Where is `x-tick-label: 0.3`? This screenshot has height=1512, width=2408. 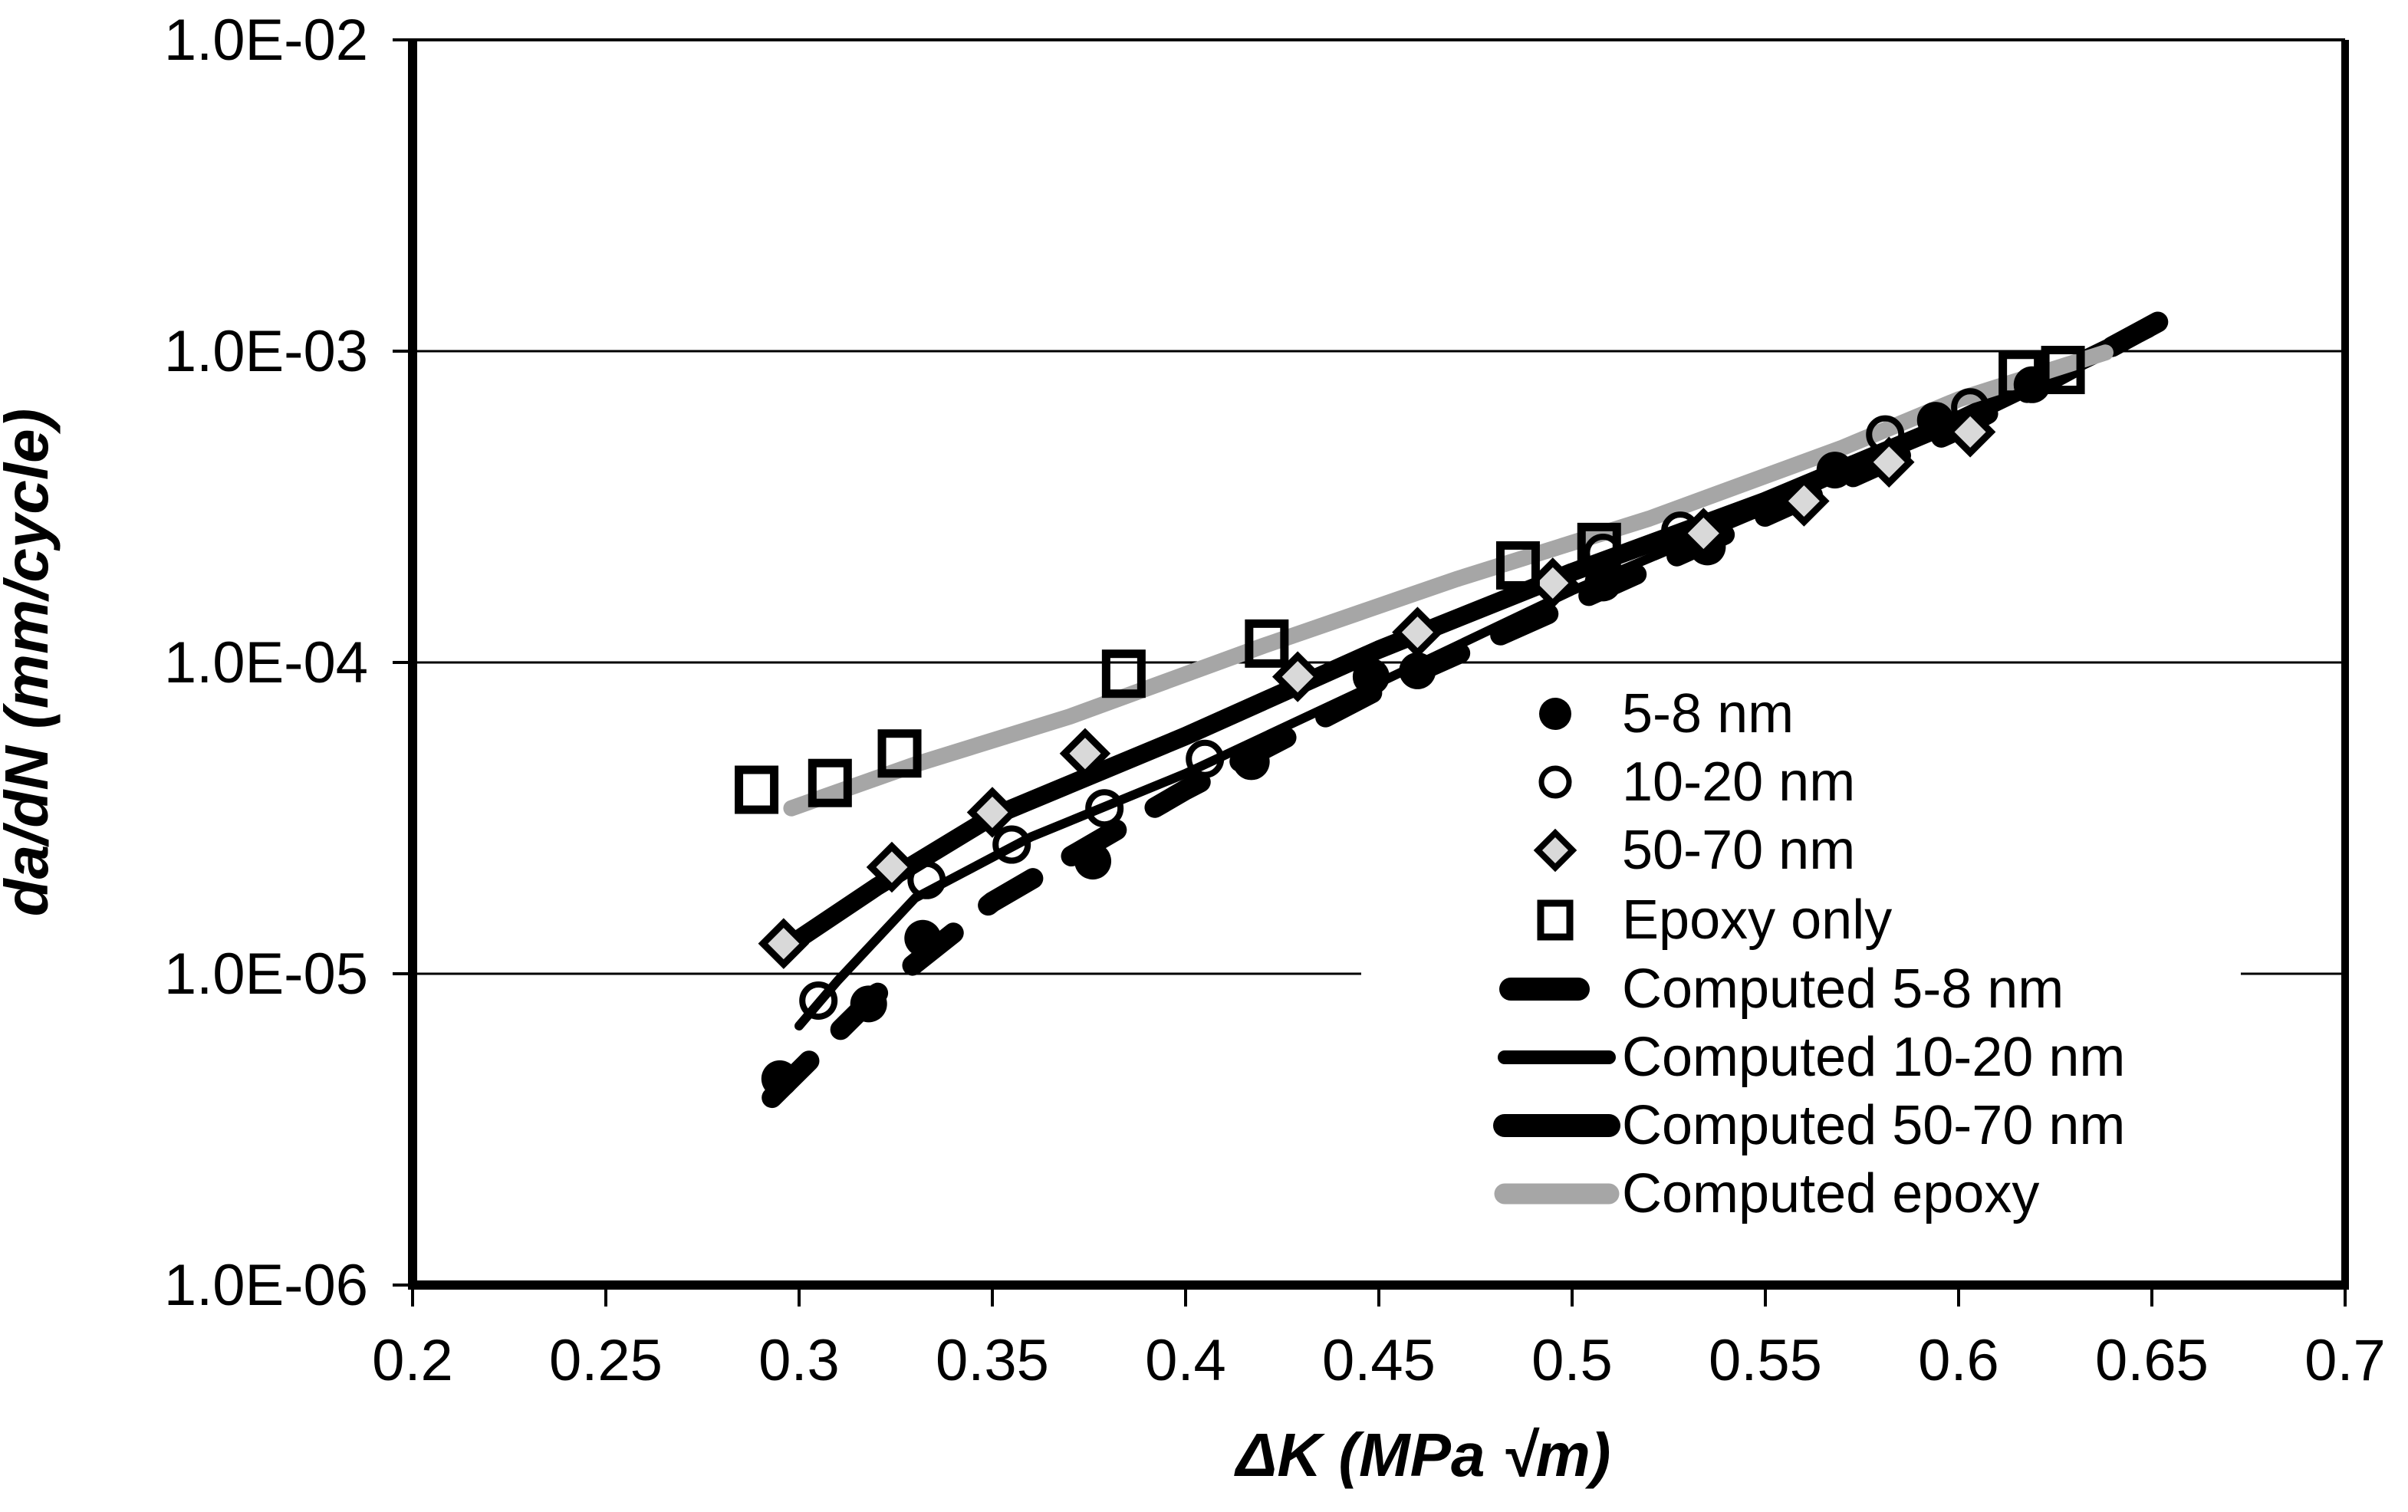 x-tick-label: 0.3 is located at coordinates (799, 1360).